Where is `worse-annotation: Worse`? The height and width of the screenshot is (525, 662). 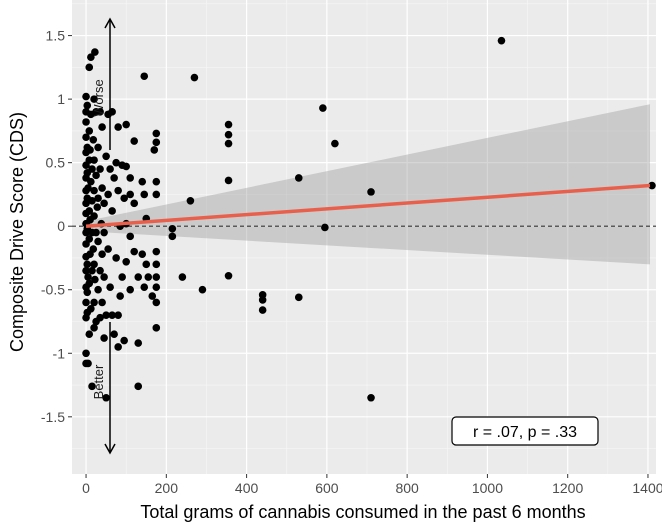
worse-annotation: Worse is located at coordinates (103, 83).